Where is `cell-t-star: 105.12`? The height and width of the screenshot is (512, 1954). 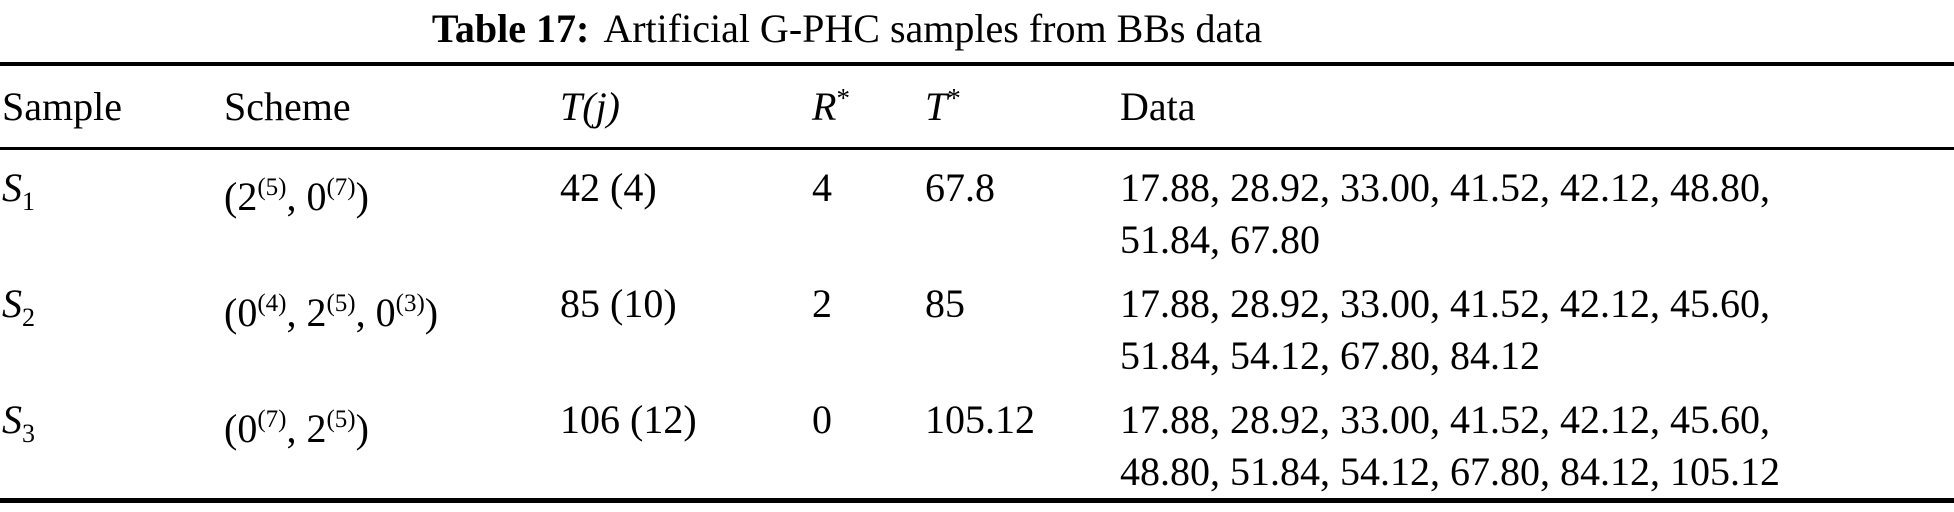
cell-t-star: 105.12 is located at coordinates (980, 419).